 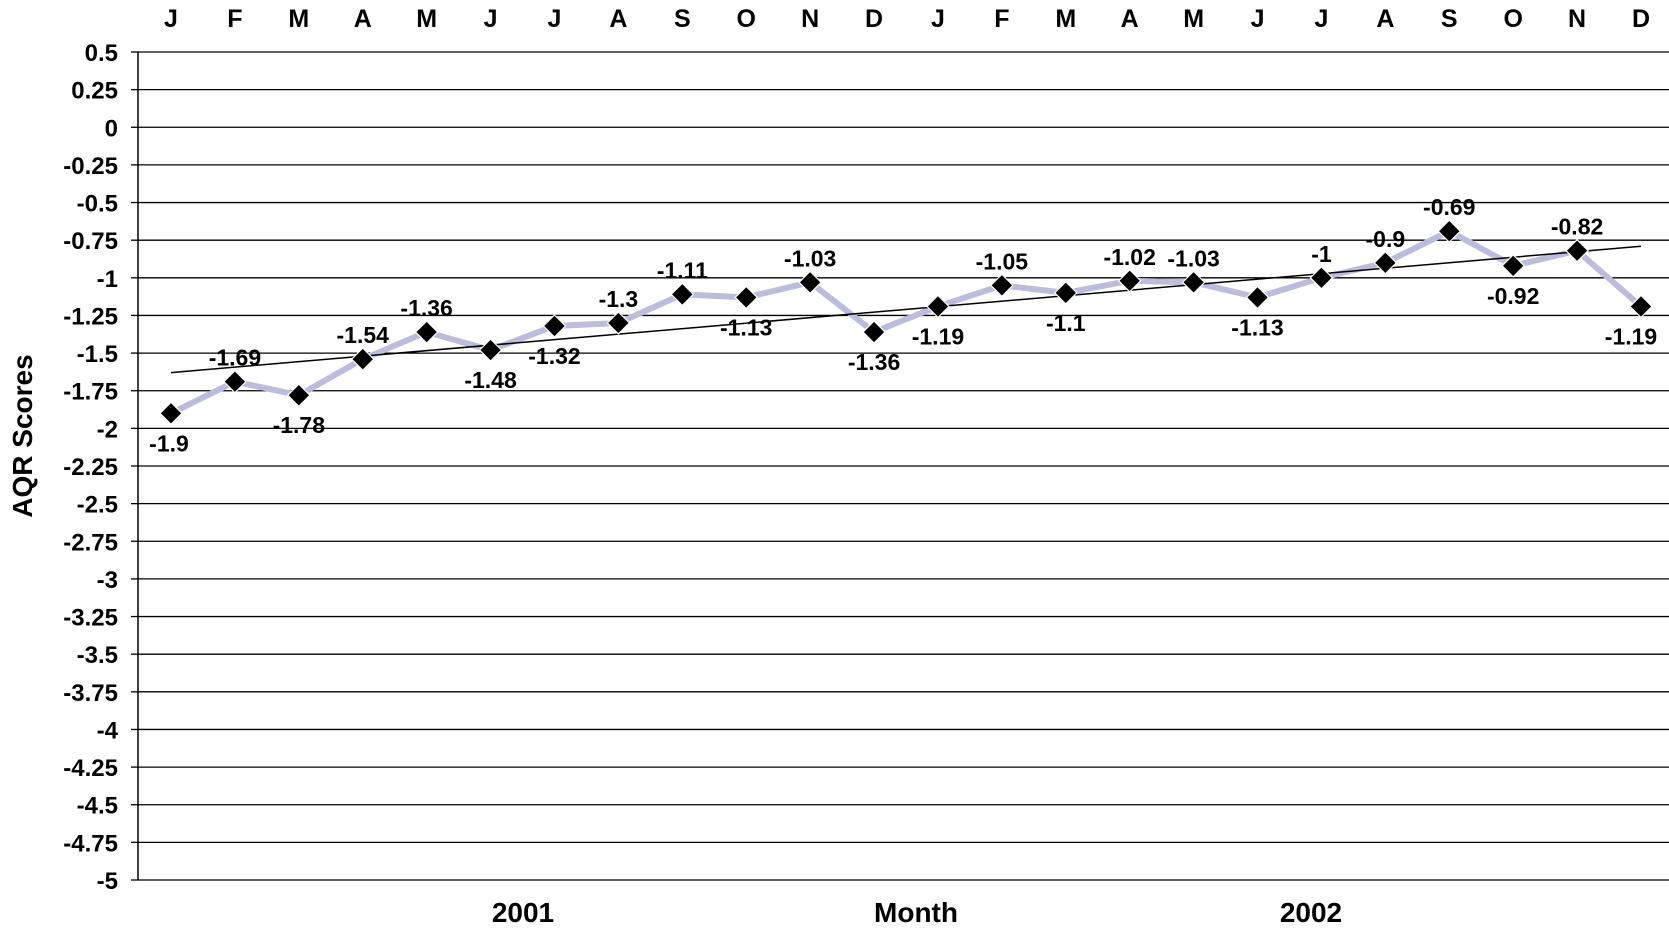 I want to click on y-tick-label: -3.75, so click(x=90, y=693).